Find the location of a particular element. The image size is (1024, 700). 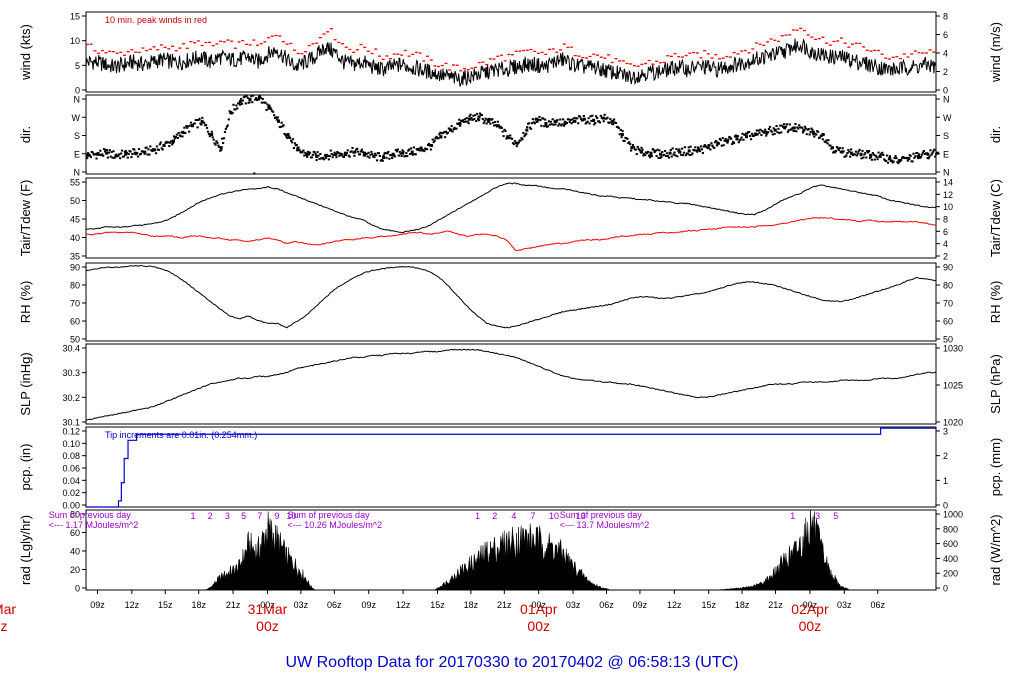

x-tick-label: 06z is located at coordinates (877, 605).